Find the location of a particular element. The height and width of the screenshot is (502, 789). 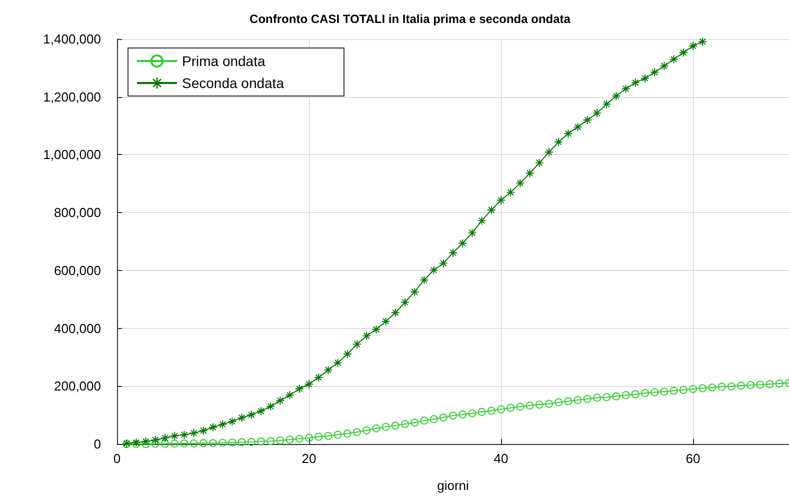

chart-title: Confronto CASI TOTALI in Italia prima e seconda ondata is located at coordinates (410, 19).